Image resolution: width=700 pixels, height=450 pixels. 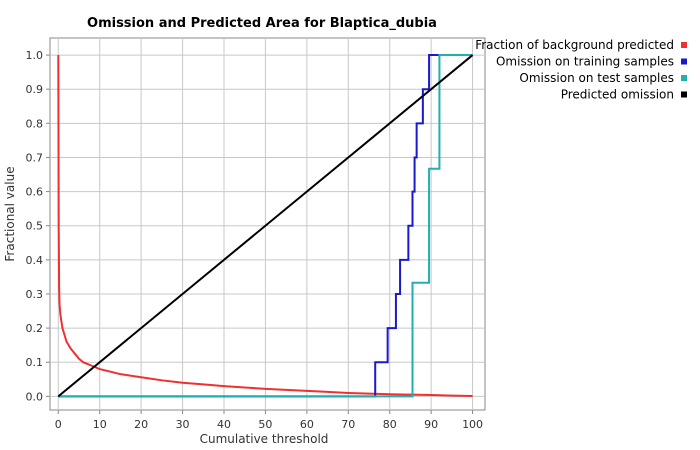 What do you see at coordinates (35, 157) in the screenshot?
I see `y-tick-label: 0.7` at bounding box center [35, 157].